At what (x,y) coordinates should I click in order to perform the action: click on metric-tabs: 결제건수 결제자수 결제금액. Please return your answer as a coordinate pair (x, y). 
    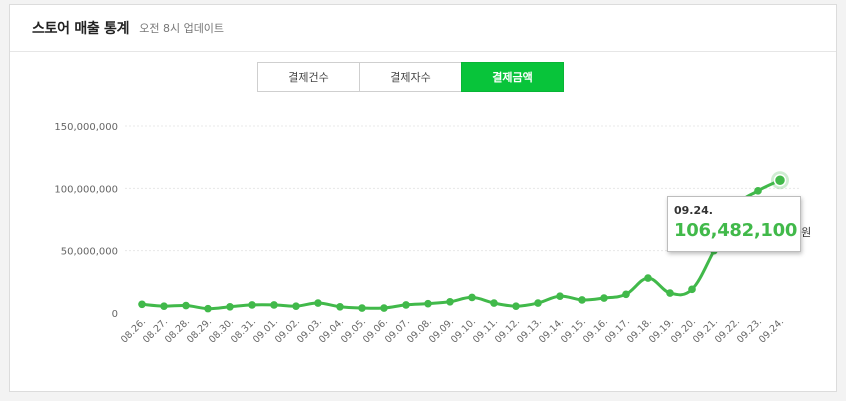
    Looking at the image, I should click on (410, 77).